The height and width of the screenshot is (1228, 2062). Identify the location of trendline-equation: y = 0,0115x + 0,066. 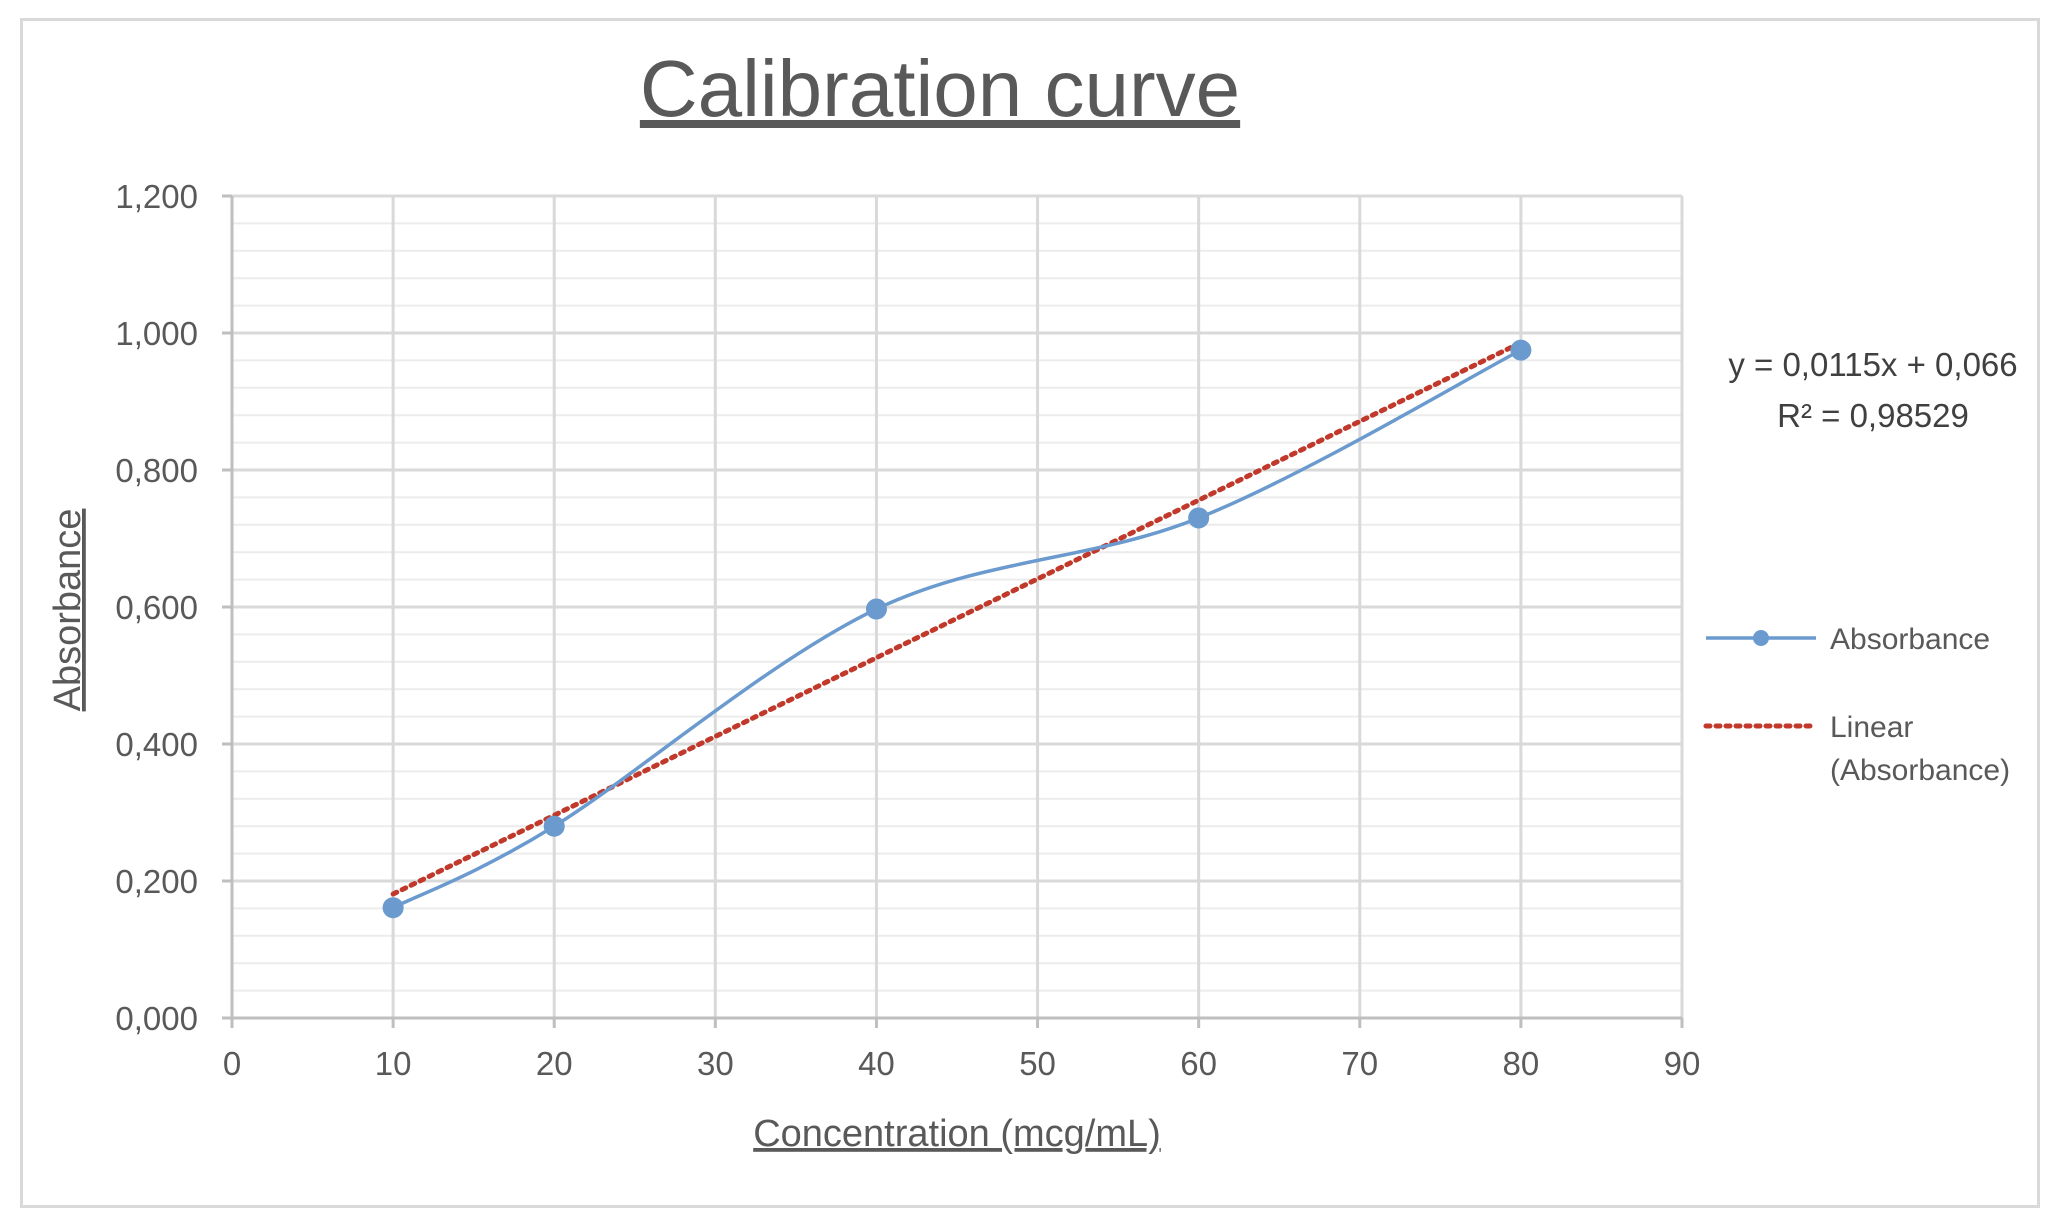
(1872, 364).